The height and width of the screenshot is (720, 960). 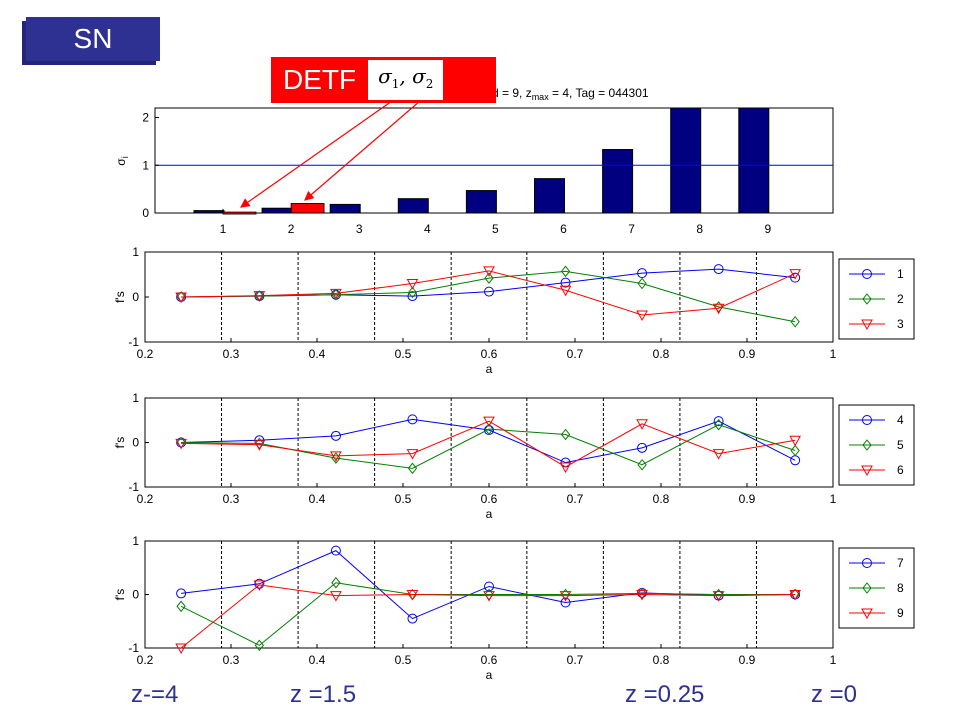 I want to click on panel-1-x-tick-0.8: 0.8, so click(x=661, y=354).